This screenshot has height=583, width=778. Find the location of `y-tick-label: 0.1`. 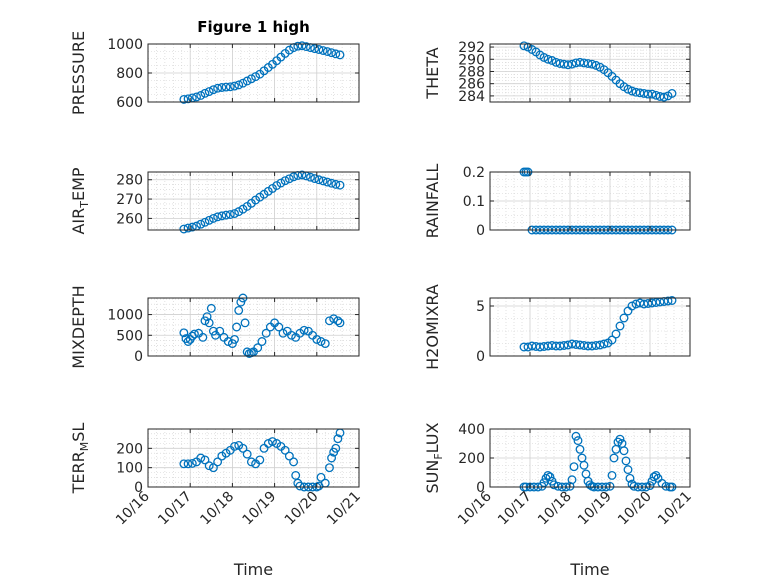

y-tick-label: 0.1 is located at coordinates (474, 202).